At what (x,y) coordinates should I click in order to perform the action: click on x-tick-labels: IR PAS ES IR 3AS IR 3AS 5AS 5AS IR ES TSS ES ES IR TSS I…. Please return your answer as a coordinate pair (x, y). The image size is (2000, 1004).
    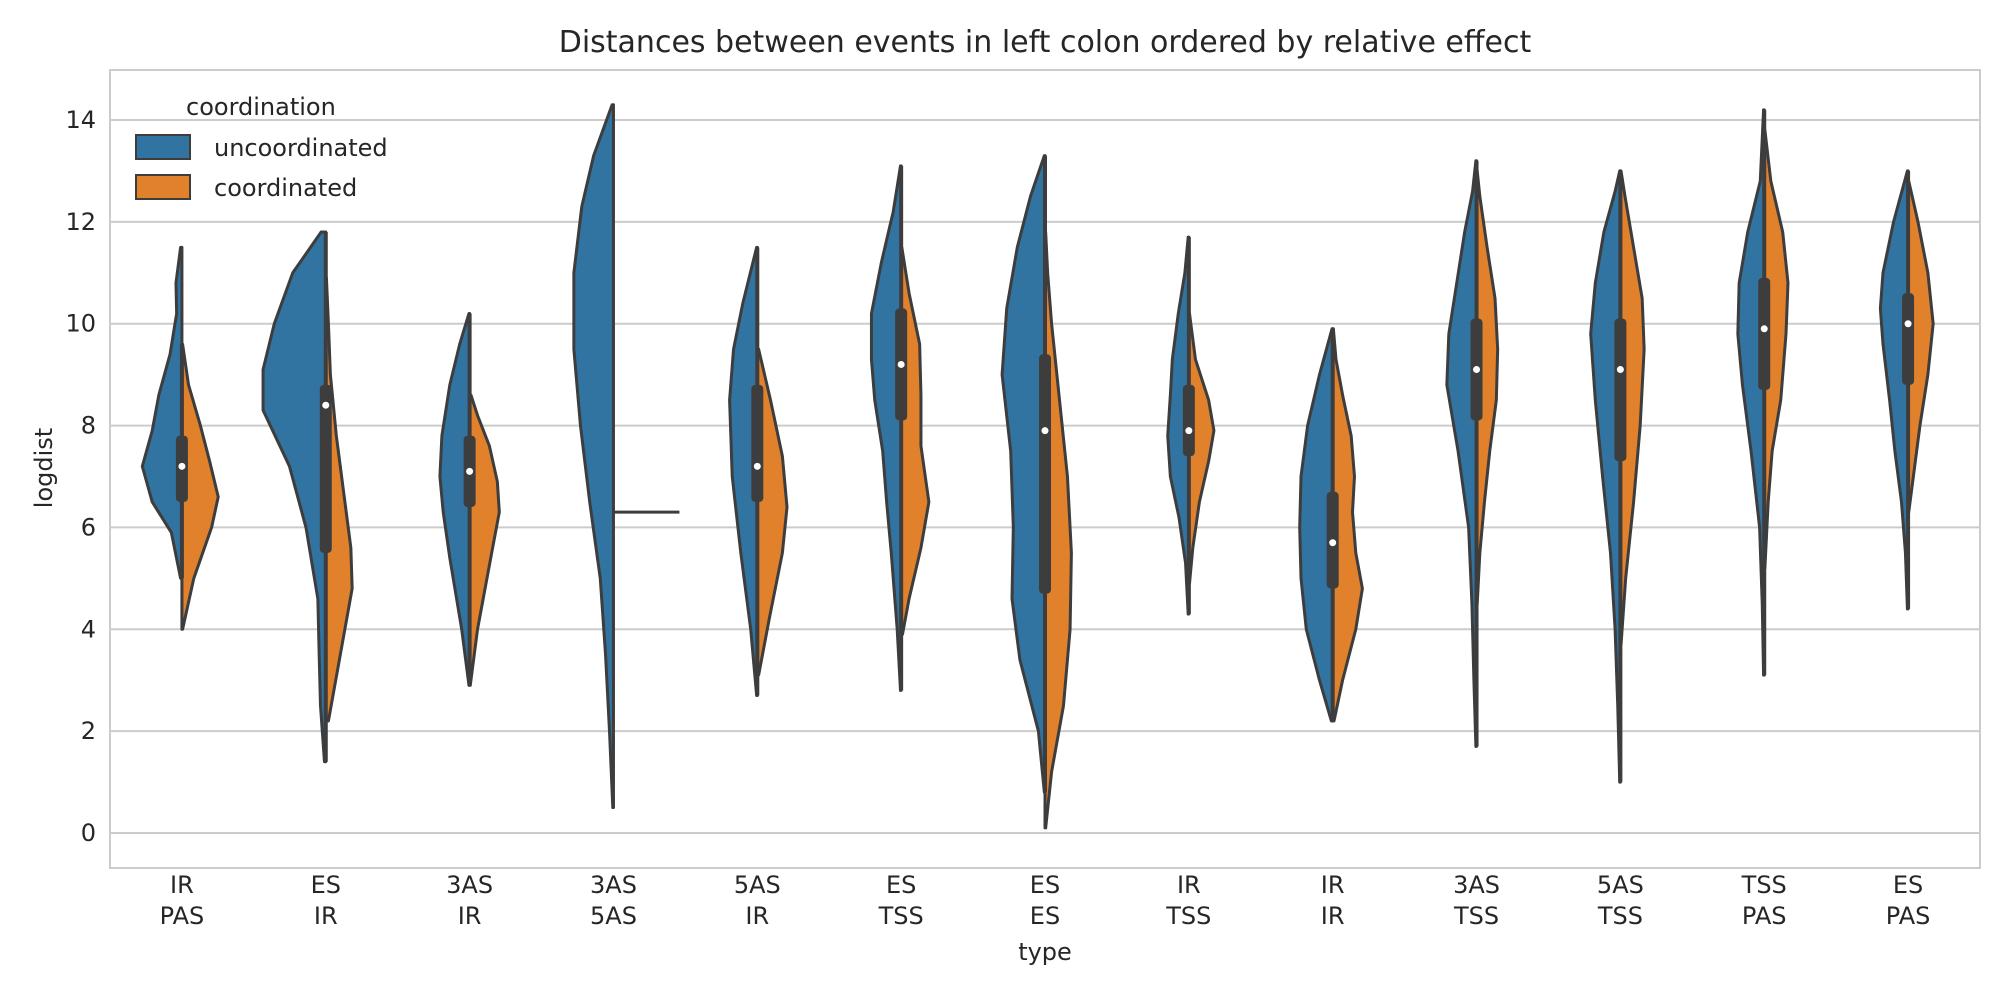
    Looking at the image, I should click on (1045, 900).